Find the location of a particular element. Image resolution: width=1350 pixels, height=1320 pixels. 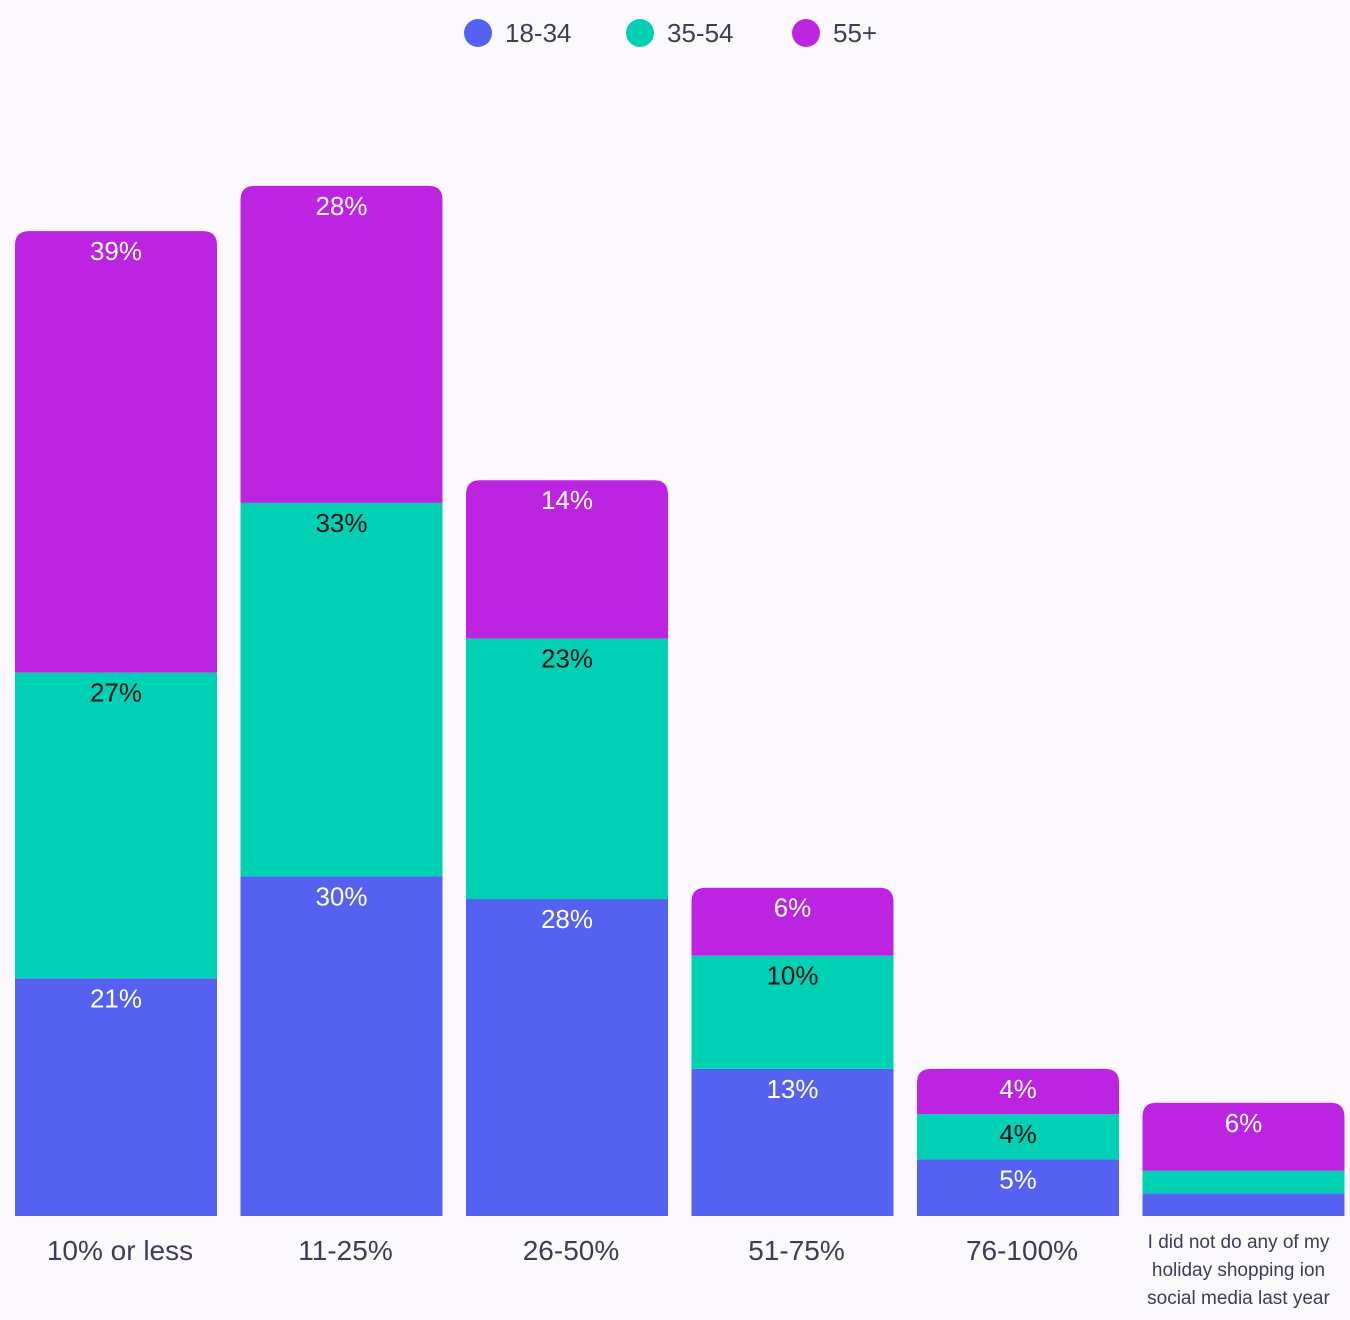

category-label: 51-75% is located at coordinates (796, 1250).